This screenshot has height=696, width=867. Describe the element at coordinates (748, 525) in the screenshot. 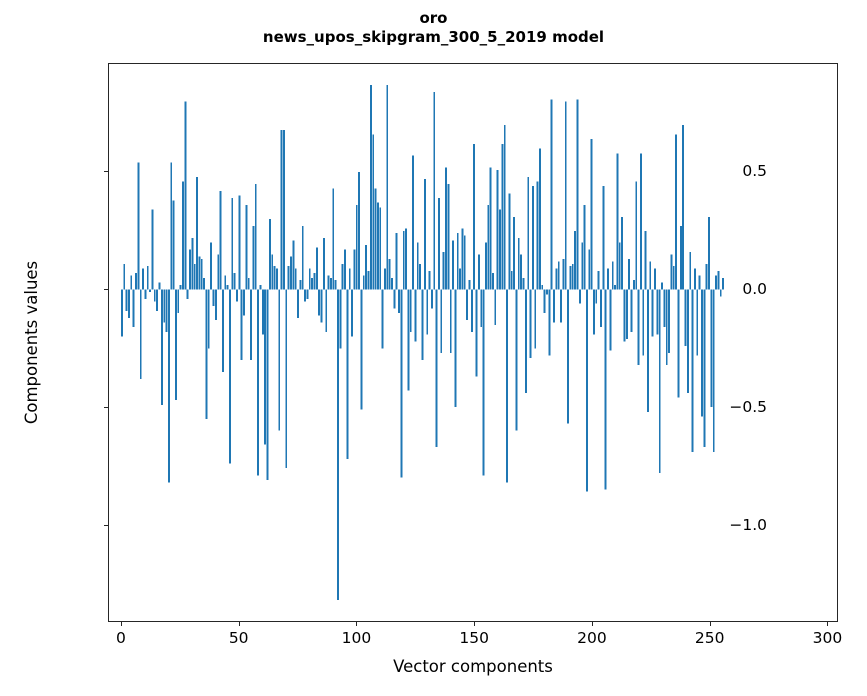

I see `y-tick-label: −1.0` at that location.